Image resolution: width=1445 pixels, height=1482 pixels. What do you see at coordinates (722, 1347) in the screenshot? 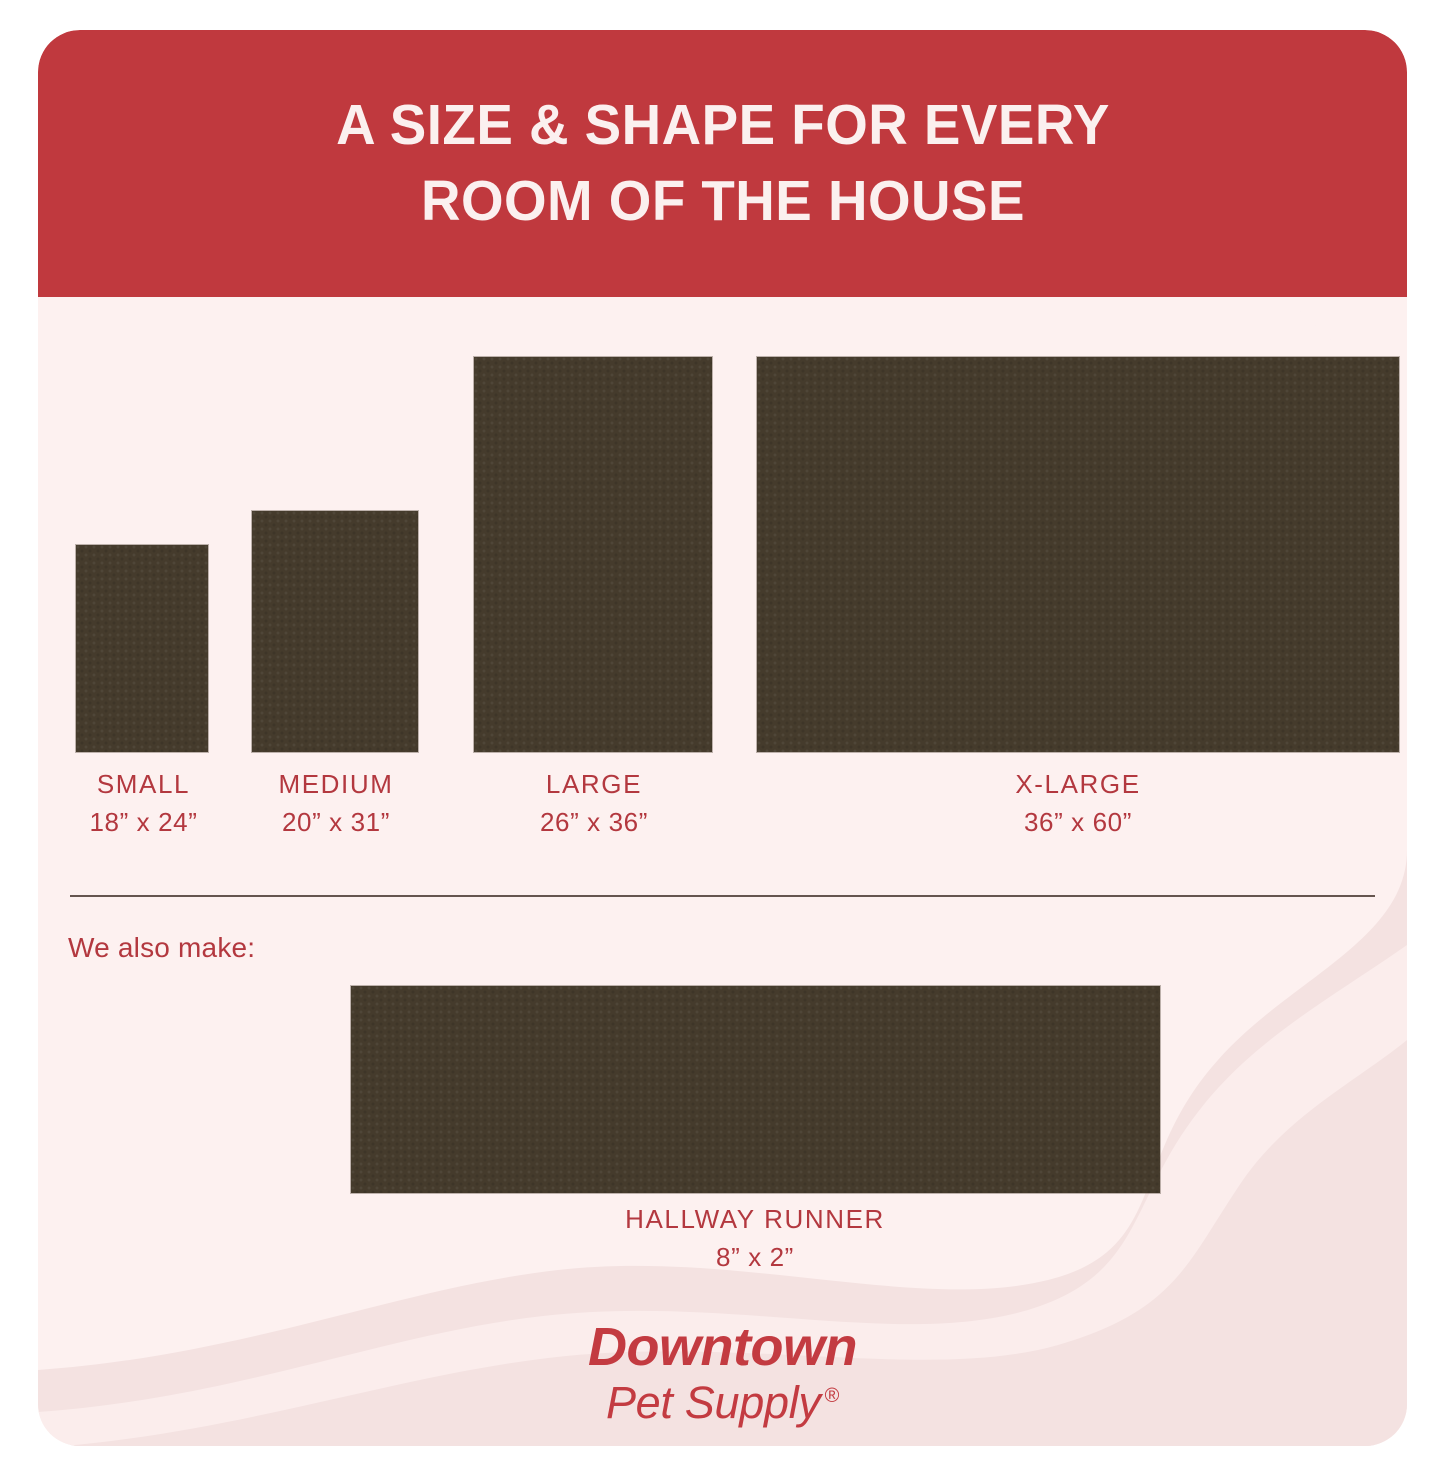
I see `brand-name-primary: Downtown` at bounding box center [722, 1347].